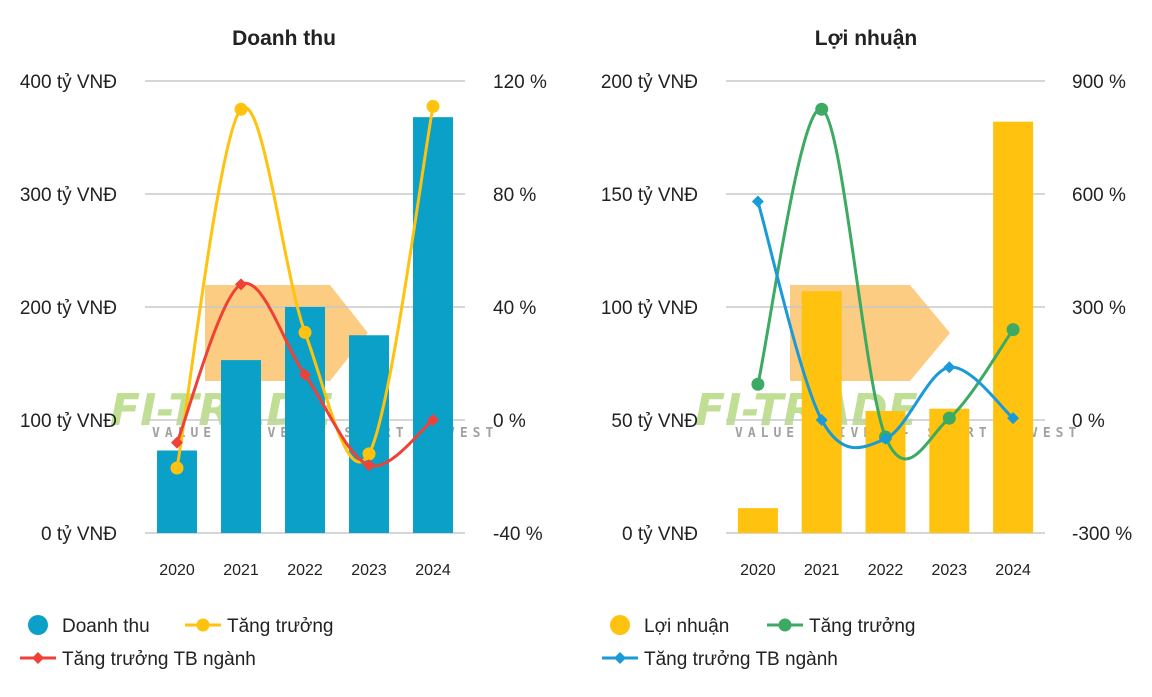 The height and width of the screenshot is (697, 1152). What do you see at coordinates (654, 421) in the screenshot?
I see `left-axis-tick-label: 50 tỷ VNĐ` at bounding box center [654, 421].